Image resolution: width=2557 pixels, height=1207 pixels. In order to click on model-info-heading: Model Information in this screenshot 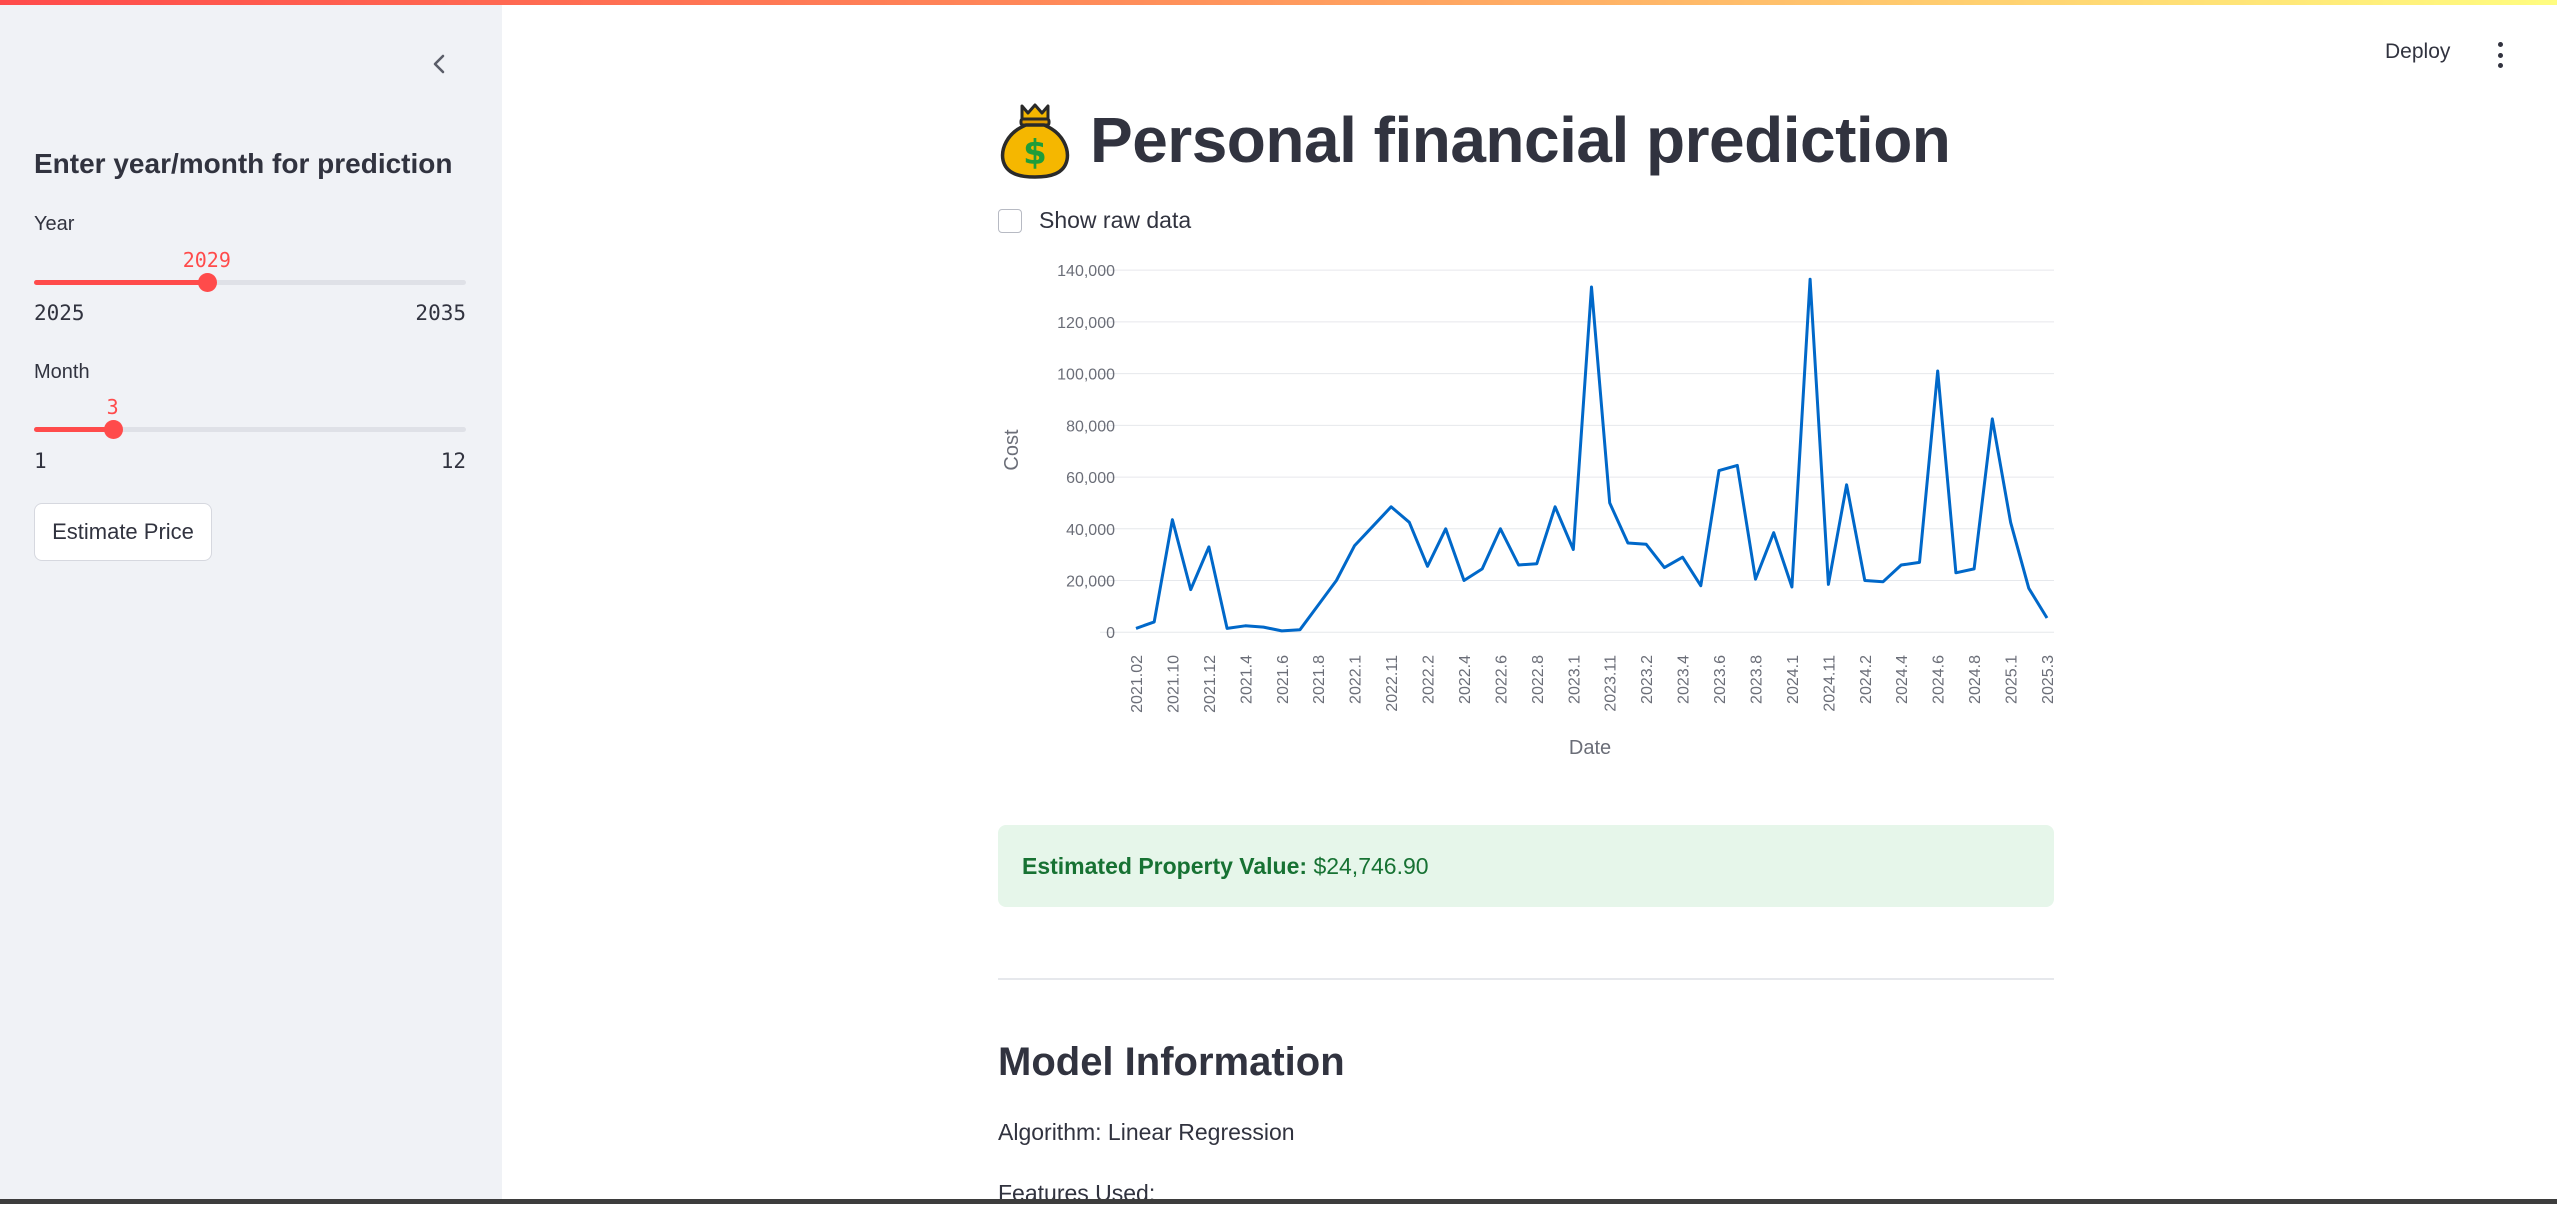, I will do `click(1171, 1062)`.